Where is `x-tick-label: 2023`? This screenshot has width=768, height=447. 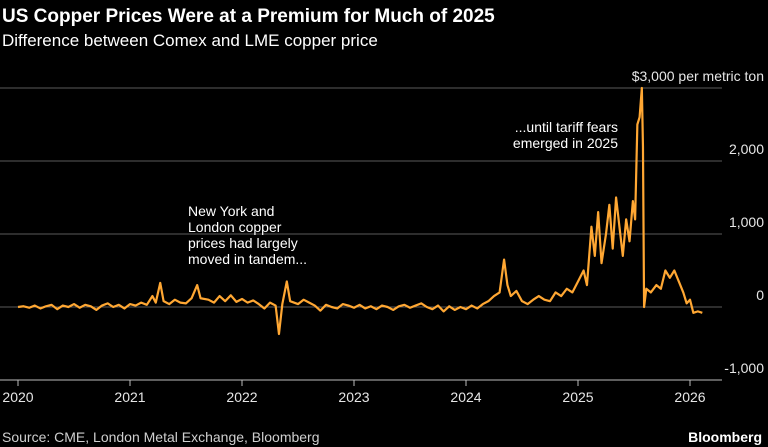
x-tick-label: 2023 is located at coordinates (353, 397).